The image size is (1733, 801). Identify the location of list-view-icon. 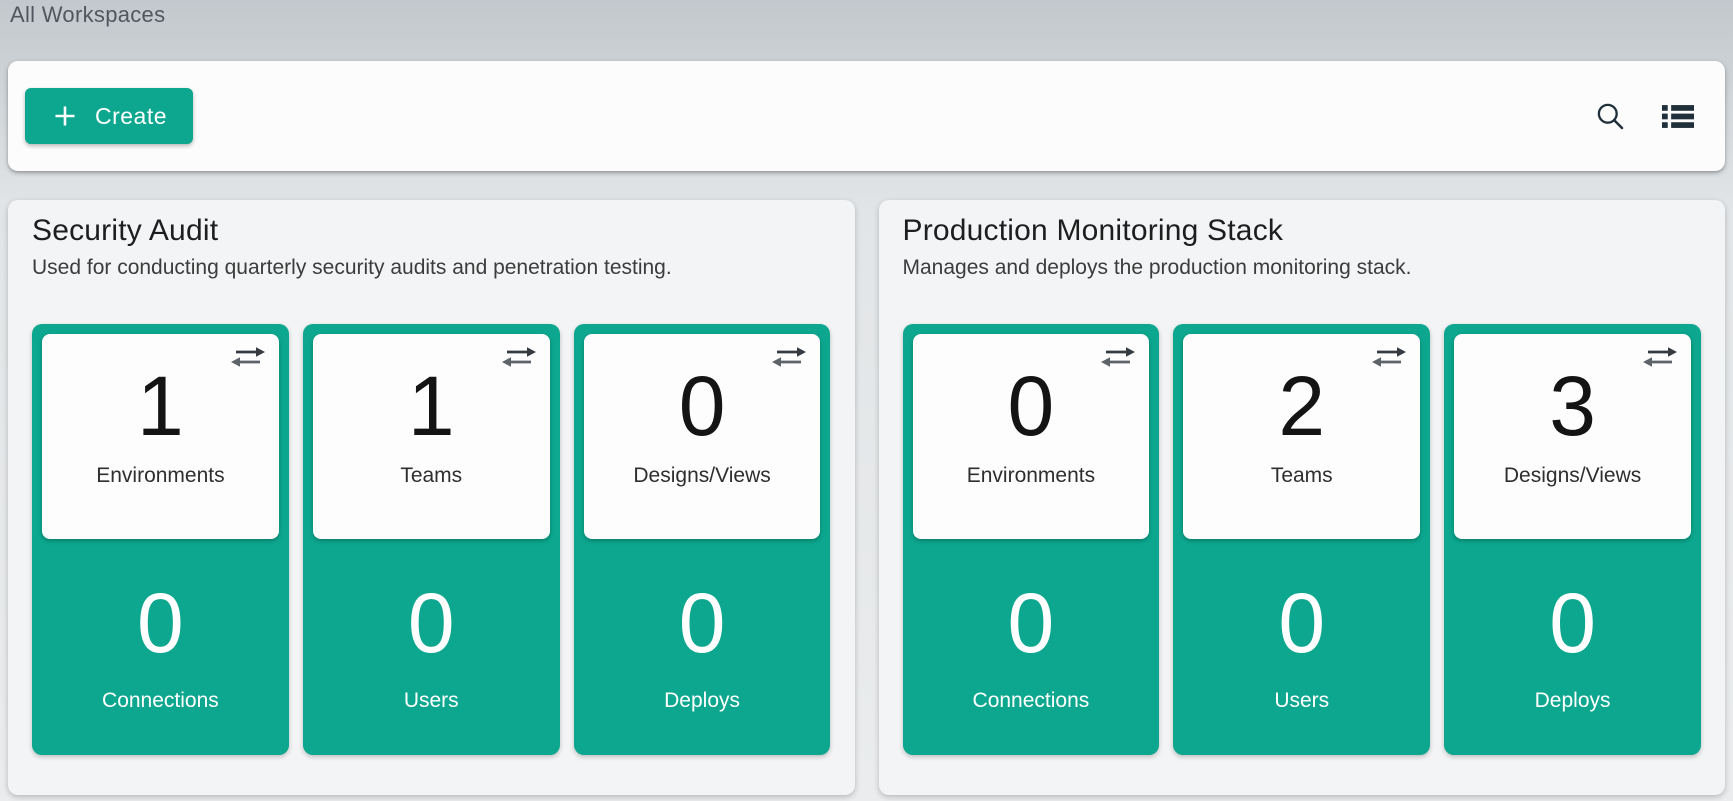
(1678, 116).